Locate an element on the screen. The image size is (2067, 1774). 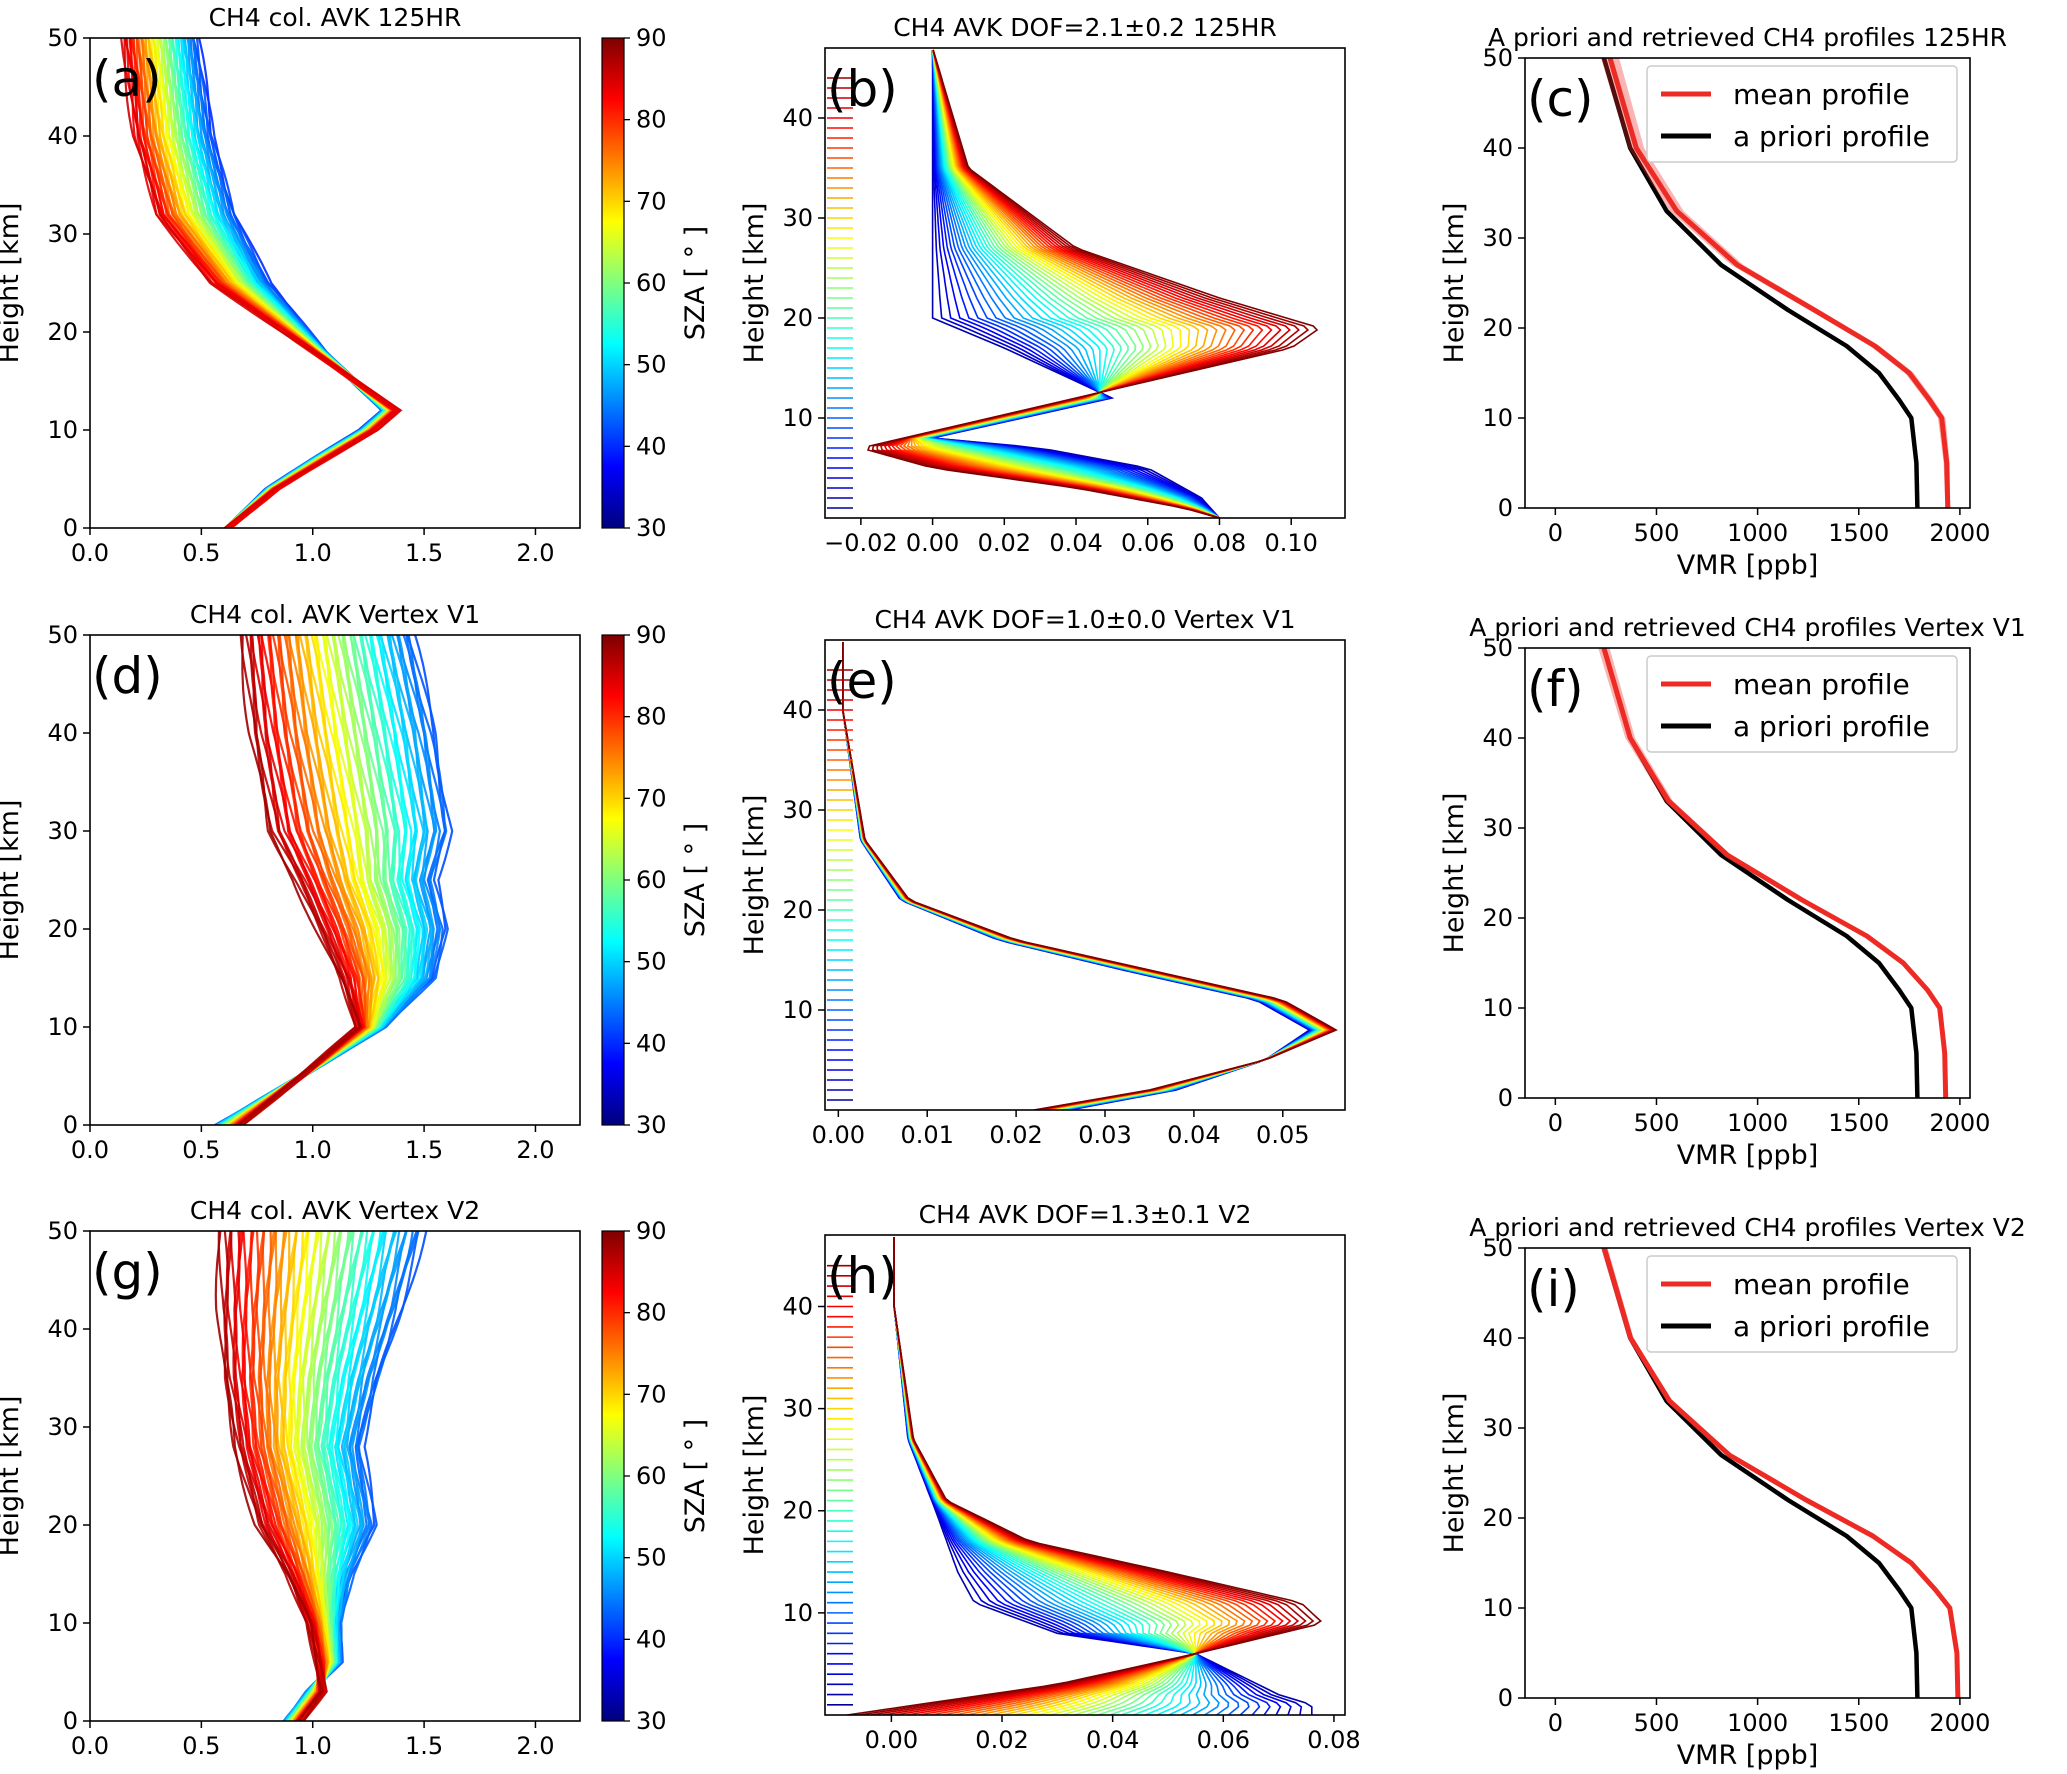
x-tick-label: 0.08 is located at coordinates (1219, 543).